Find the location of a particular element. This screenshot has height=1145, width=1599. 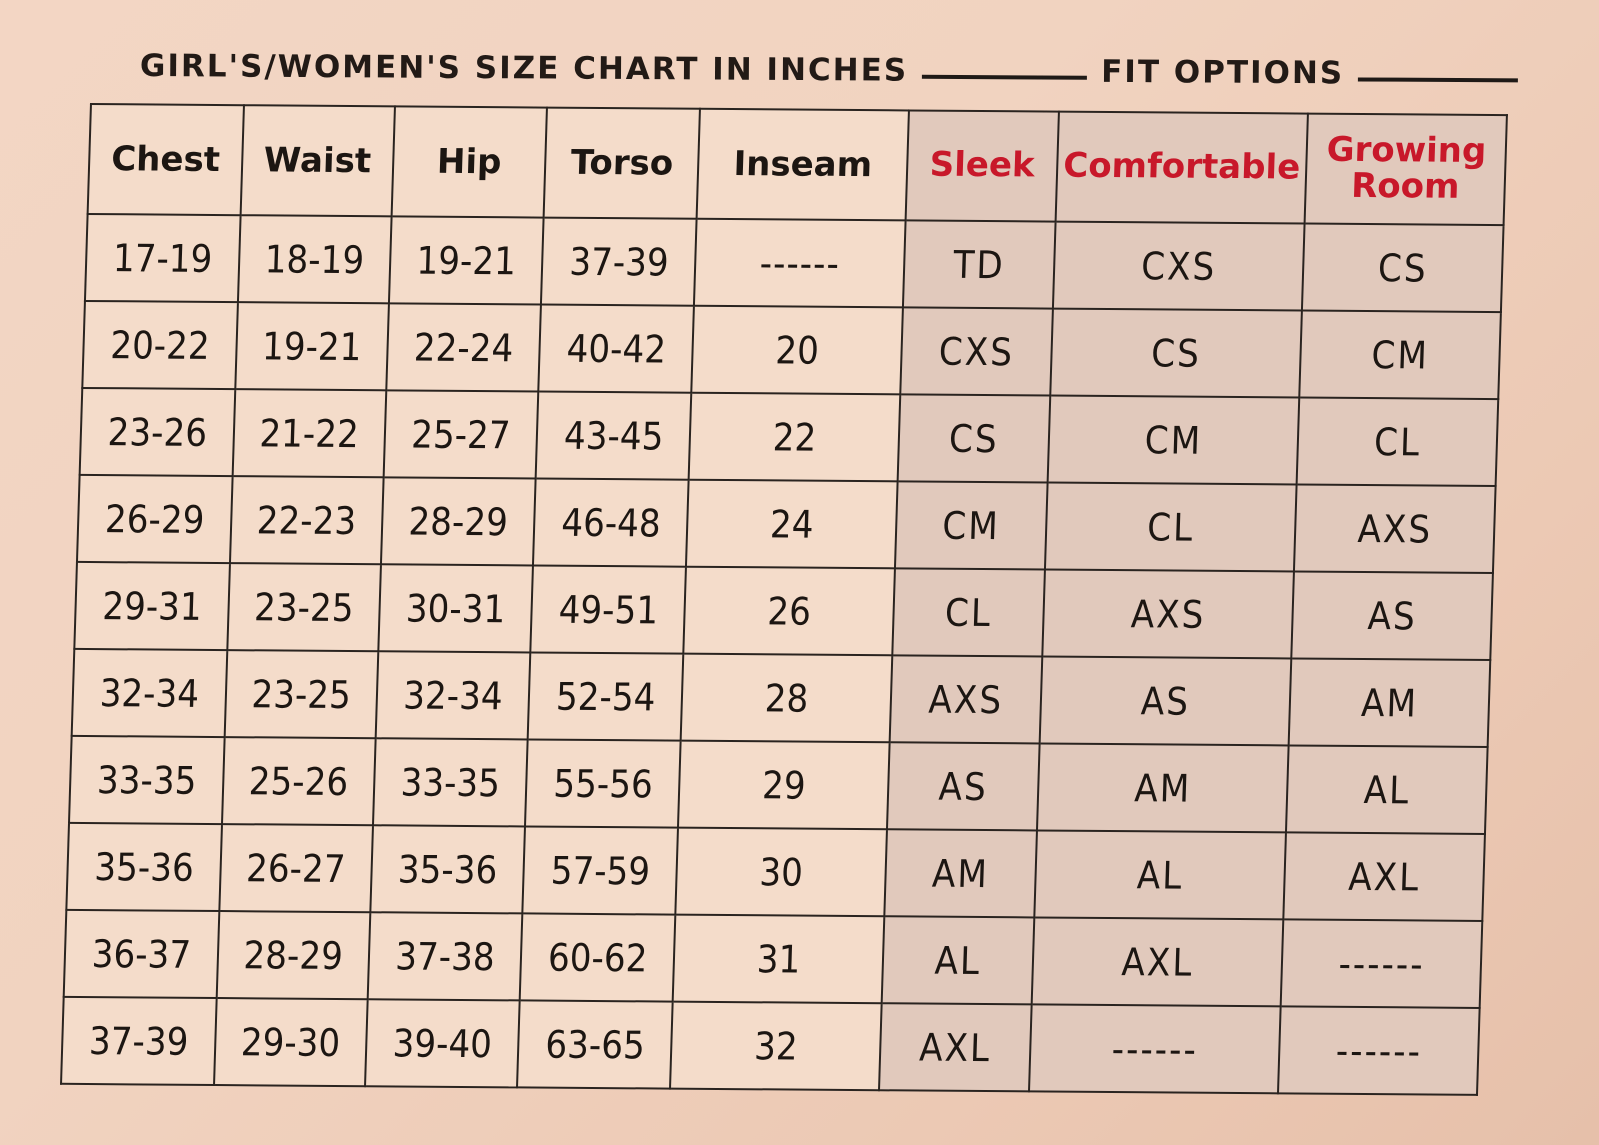

column-header-inseam: Inseam is located at coordinates (802, 164).